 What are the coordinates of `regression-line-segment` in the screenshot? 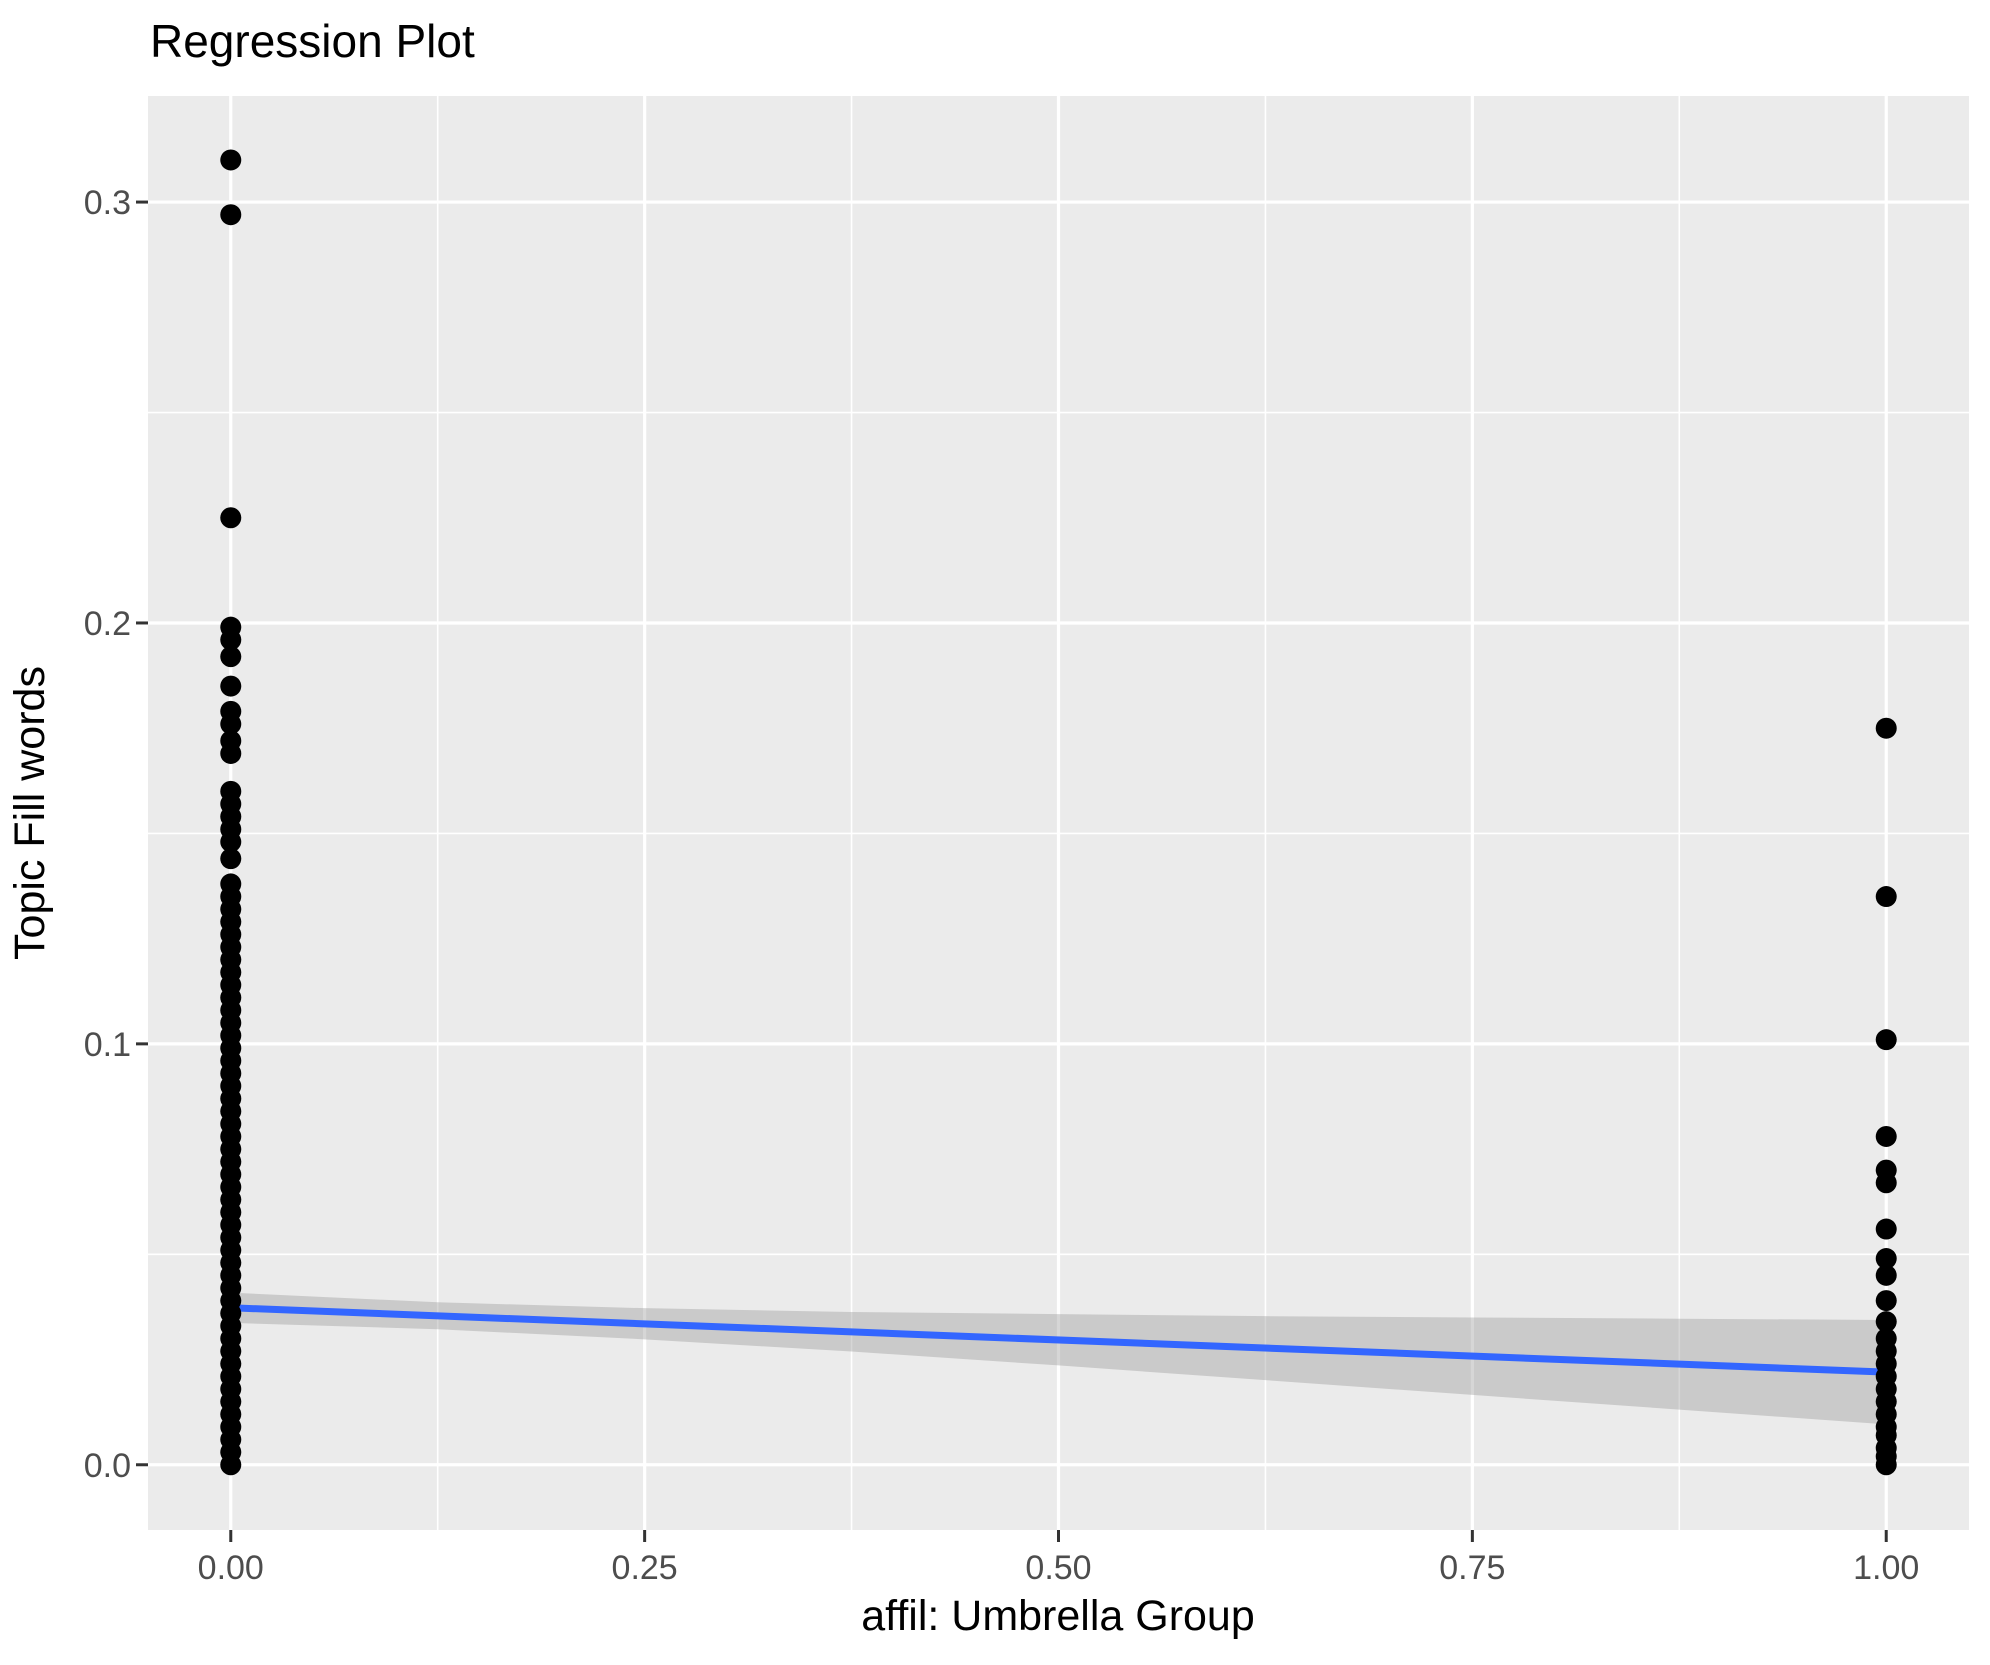 It's located at (1058, 1340).